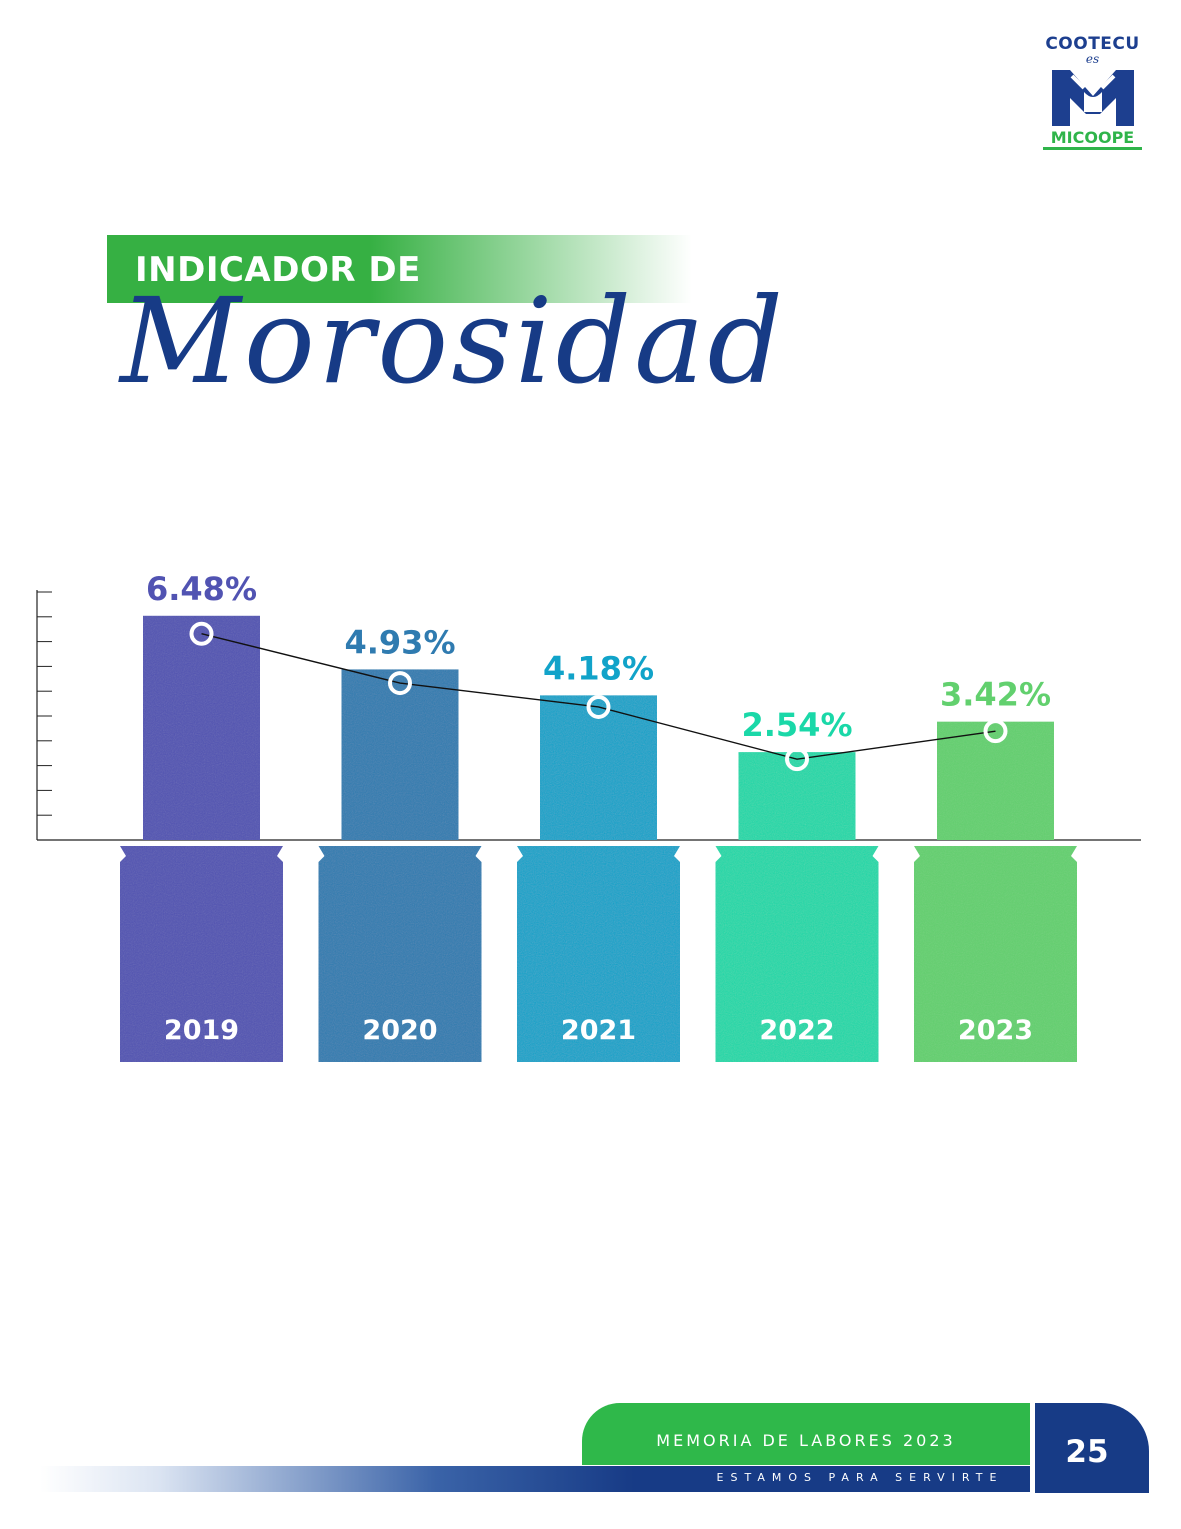 Image resolution: width=1181 pixels, height=1529 pixels. What do you see at coordinates (796, 1030) in the screenshot?
I see `year-label: 2022` at bounding box center [796, 1030].